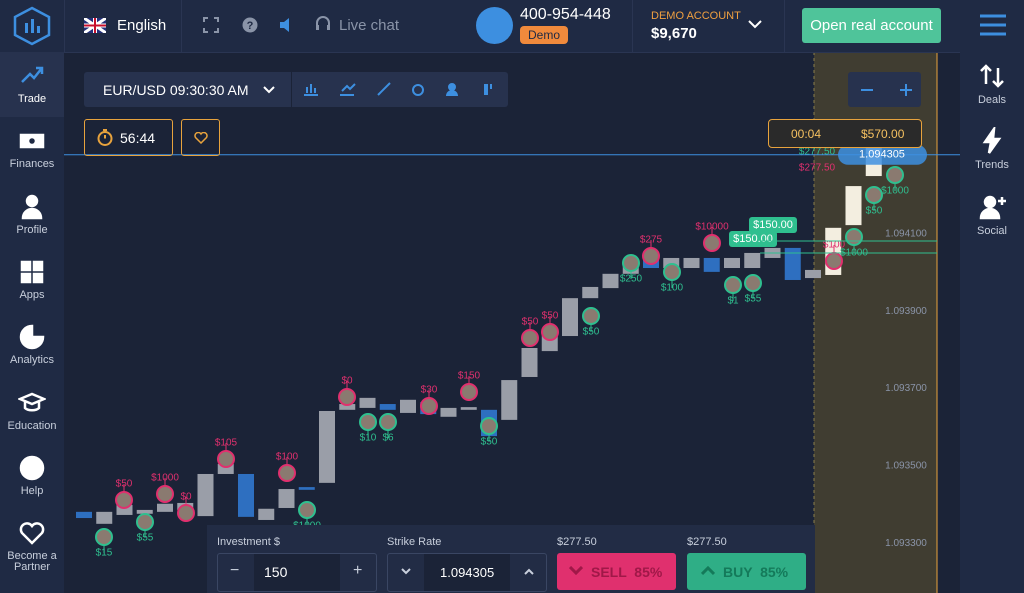 The height and width of the screenshot is (593, 1024). What do you see at coordinates (397, 90) in the screenshot?
I see `tool-icons` at bounding box center [397, 90].